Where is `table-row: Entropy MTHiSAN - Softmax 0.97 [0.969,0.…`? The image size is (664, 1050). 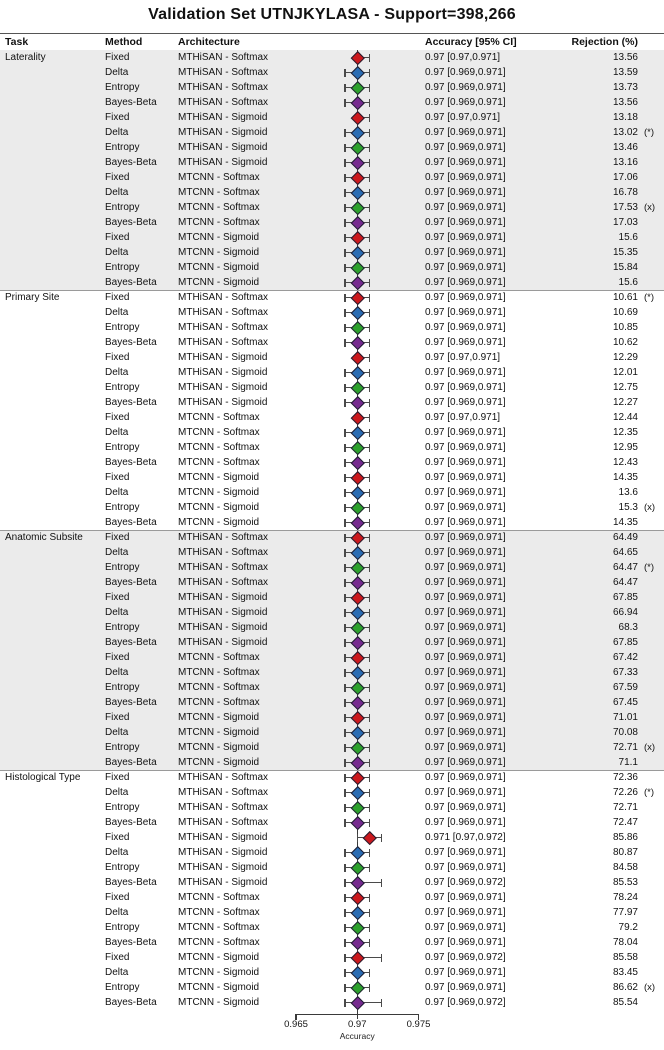
table-row: Entropy MTHiSAN - Softmax 0.97 [0.969,0.… is located at coordinates (332, 87).